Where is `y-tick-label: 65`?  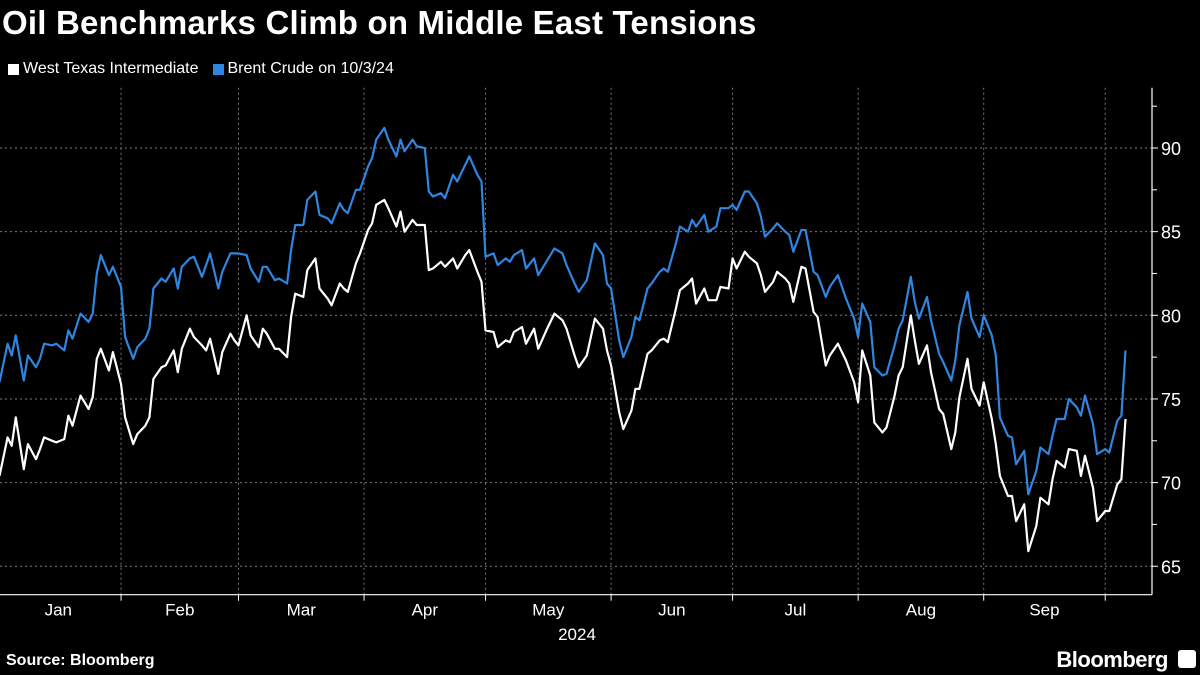
y-tick-label: 65 is located at coordinates (1171, 567).